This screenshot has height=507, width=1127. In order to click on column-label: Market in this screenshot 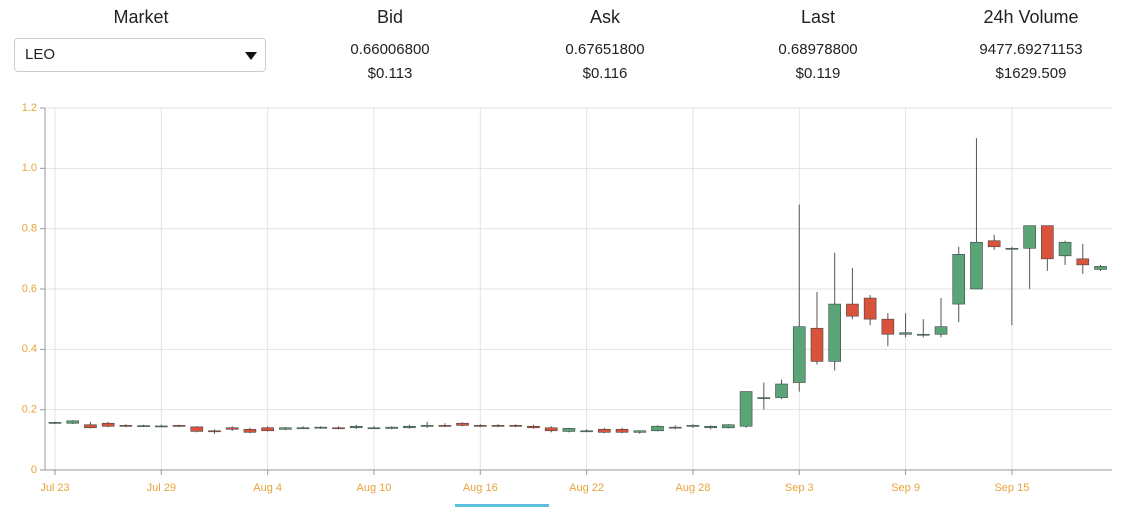, I will do `click(141, 17)`.